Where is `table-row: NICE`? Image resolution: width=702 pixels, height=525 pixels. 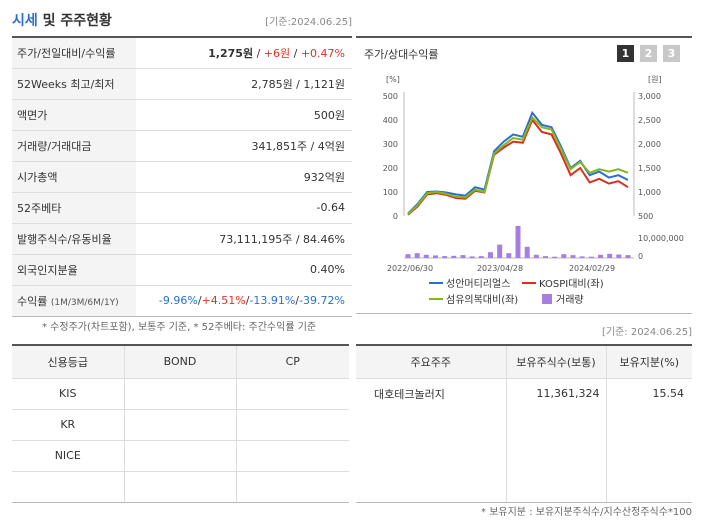 table-row: NICE is located at coordinates (180, 456).